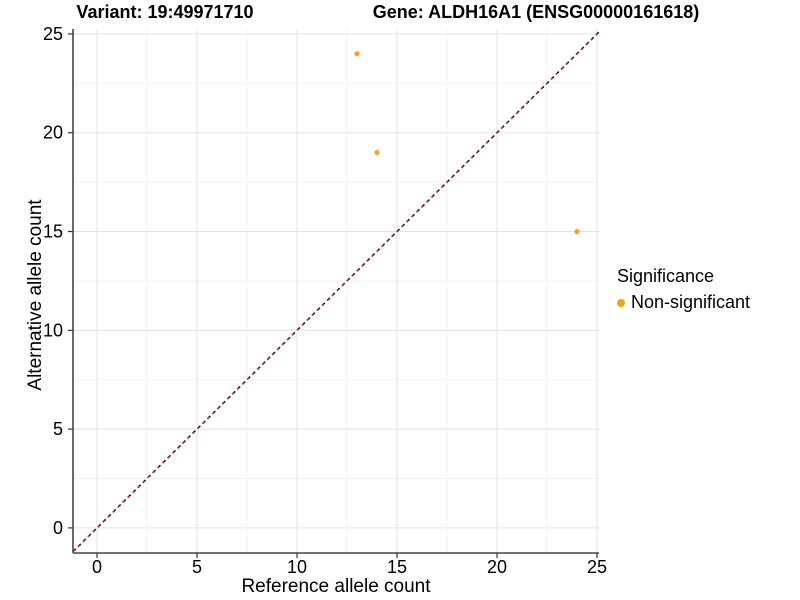 Image resolution: width=800 pixels, height=600 pixels. Describe the element at coordinates (536, 12) in the screenshot. I see `gene-title: Gene: ALDH16A1 (ENSG00000161618)` at that location.